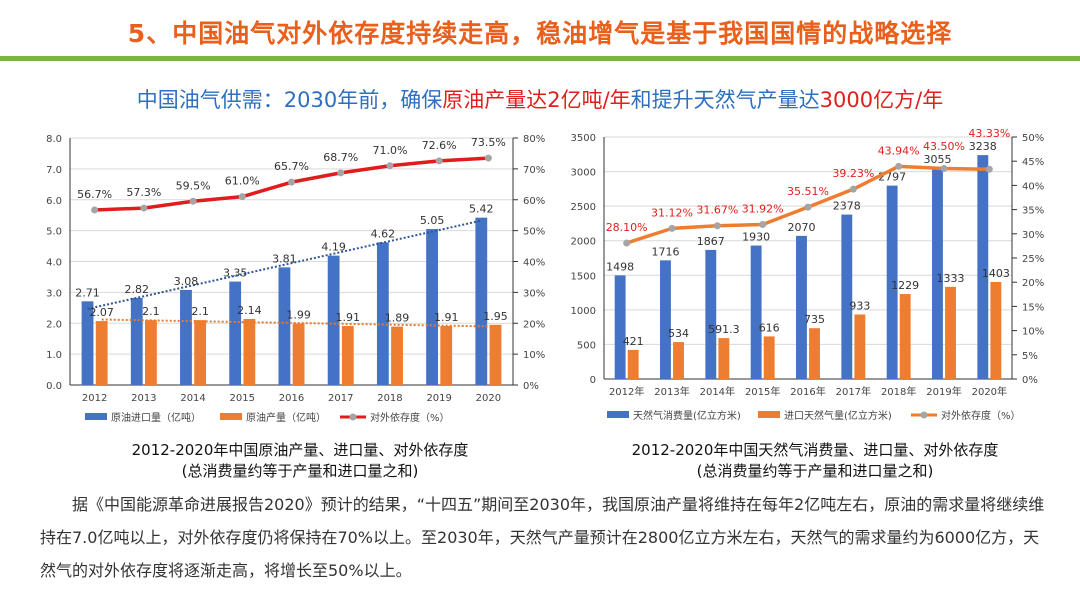 The width and height of the screenshot is (1080, 607). Describe the element at coordinates (665, 251) in the screenshot. I see `bar-data-label: 1716` at that location.